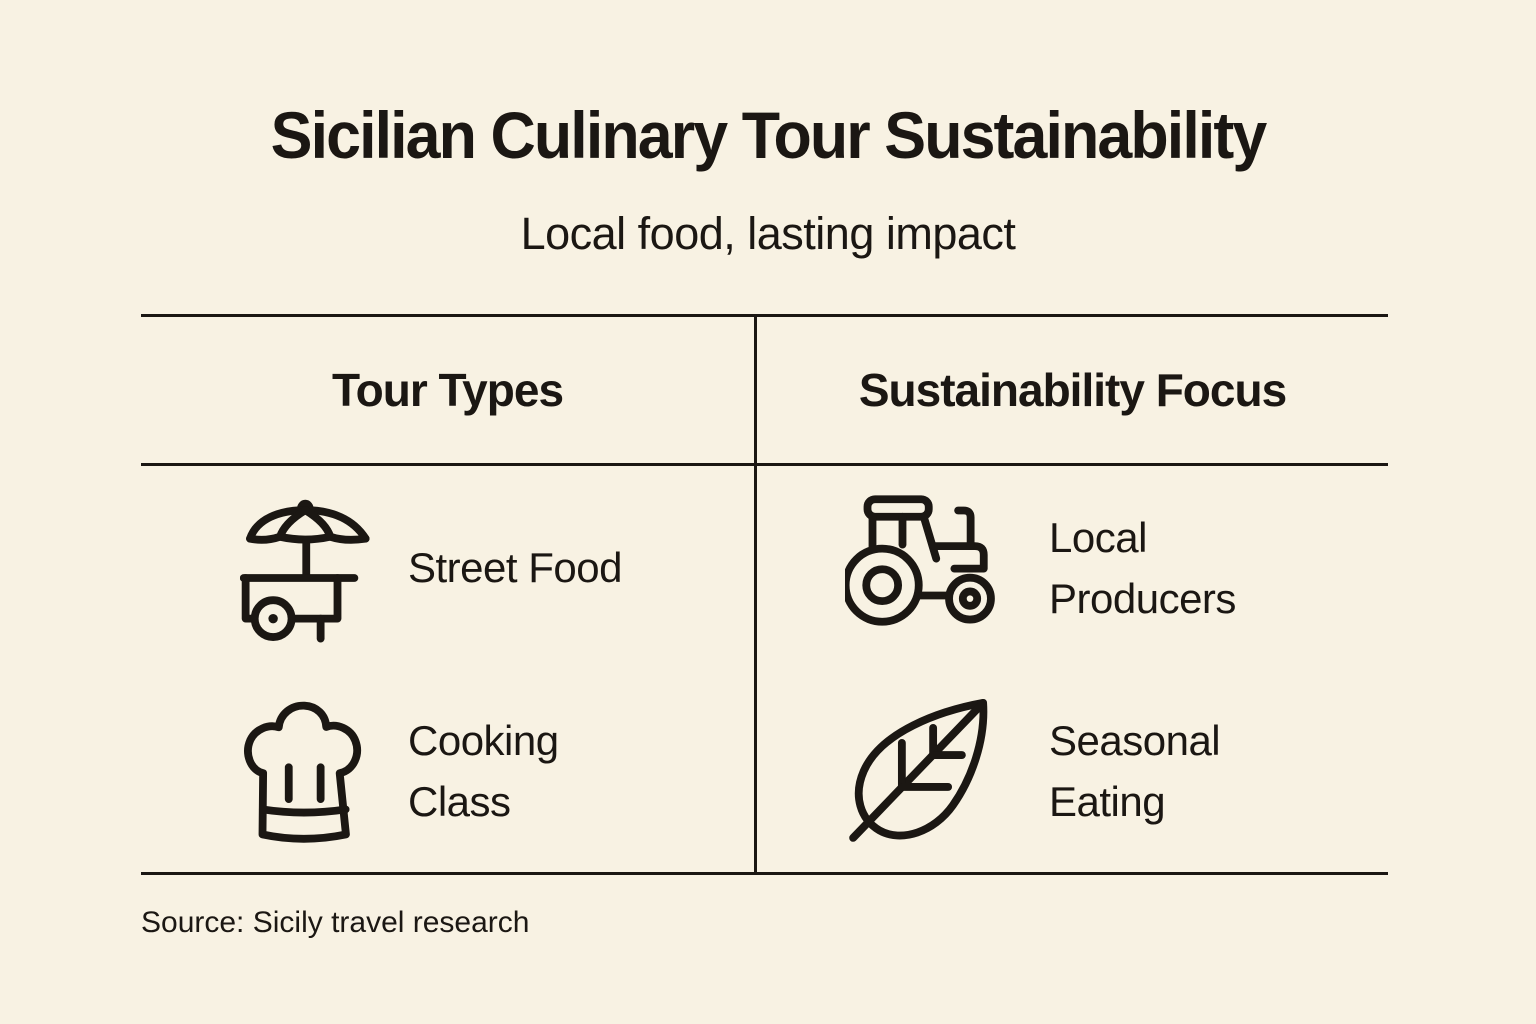 This screenshot has height=1024, width=1536. I want to click on tractor-icon, so click(920, 568).